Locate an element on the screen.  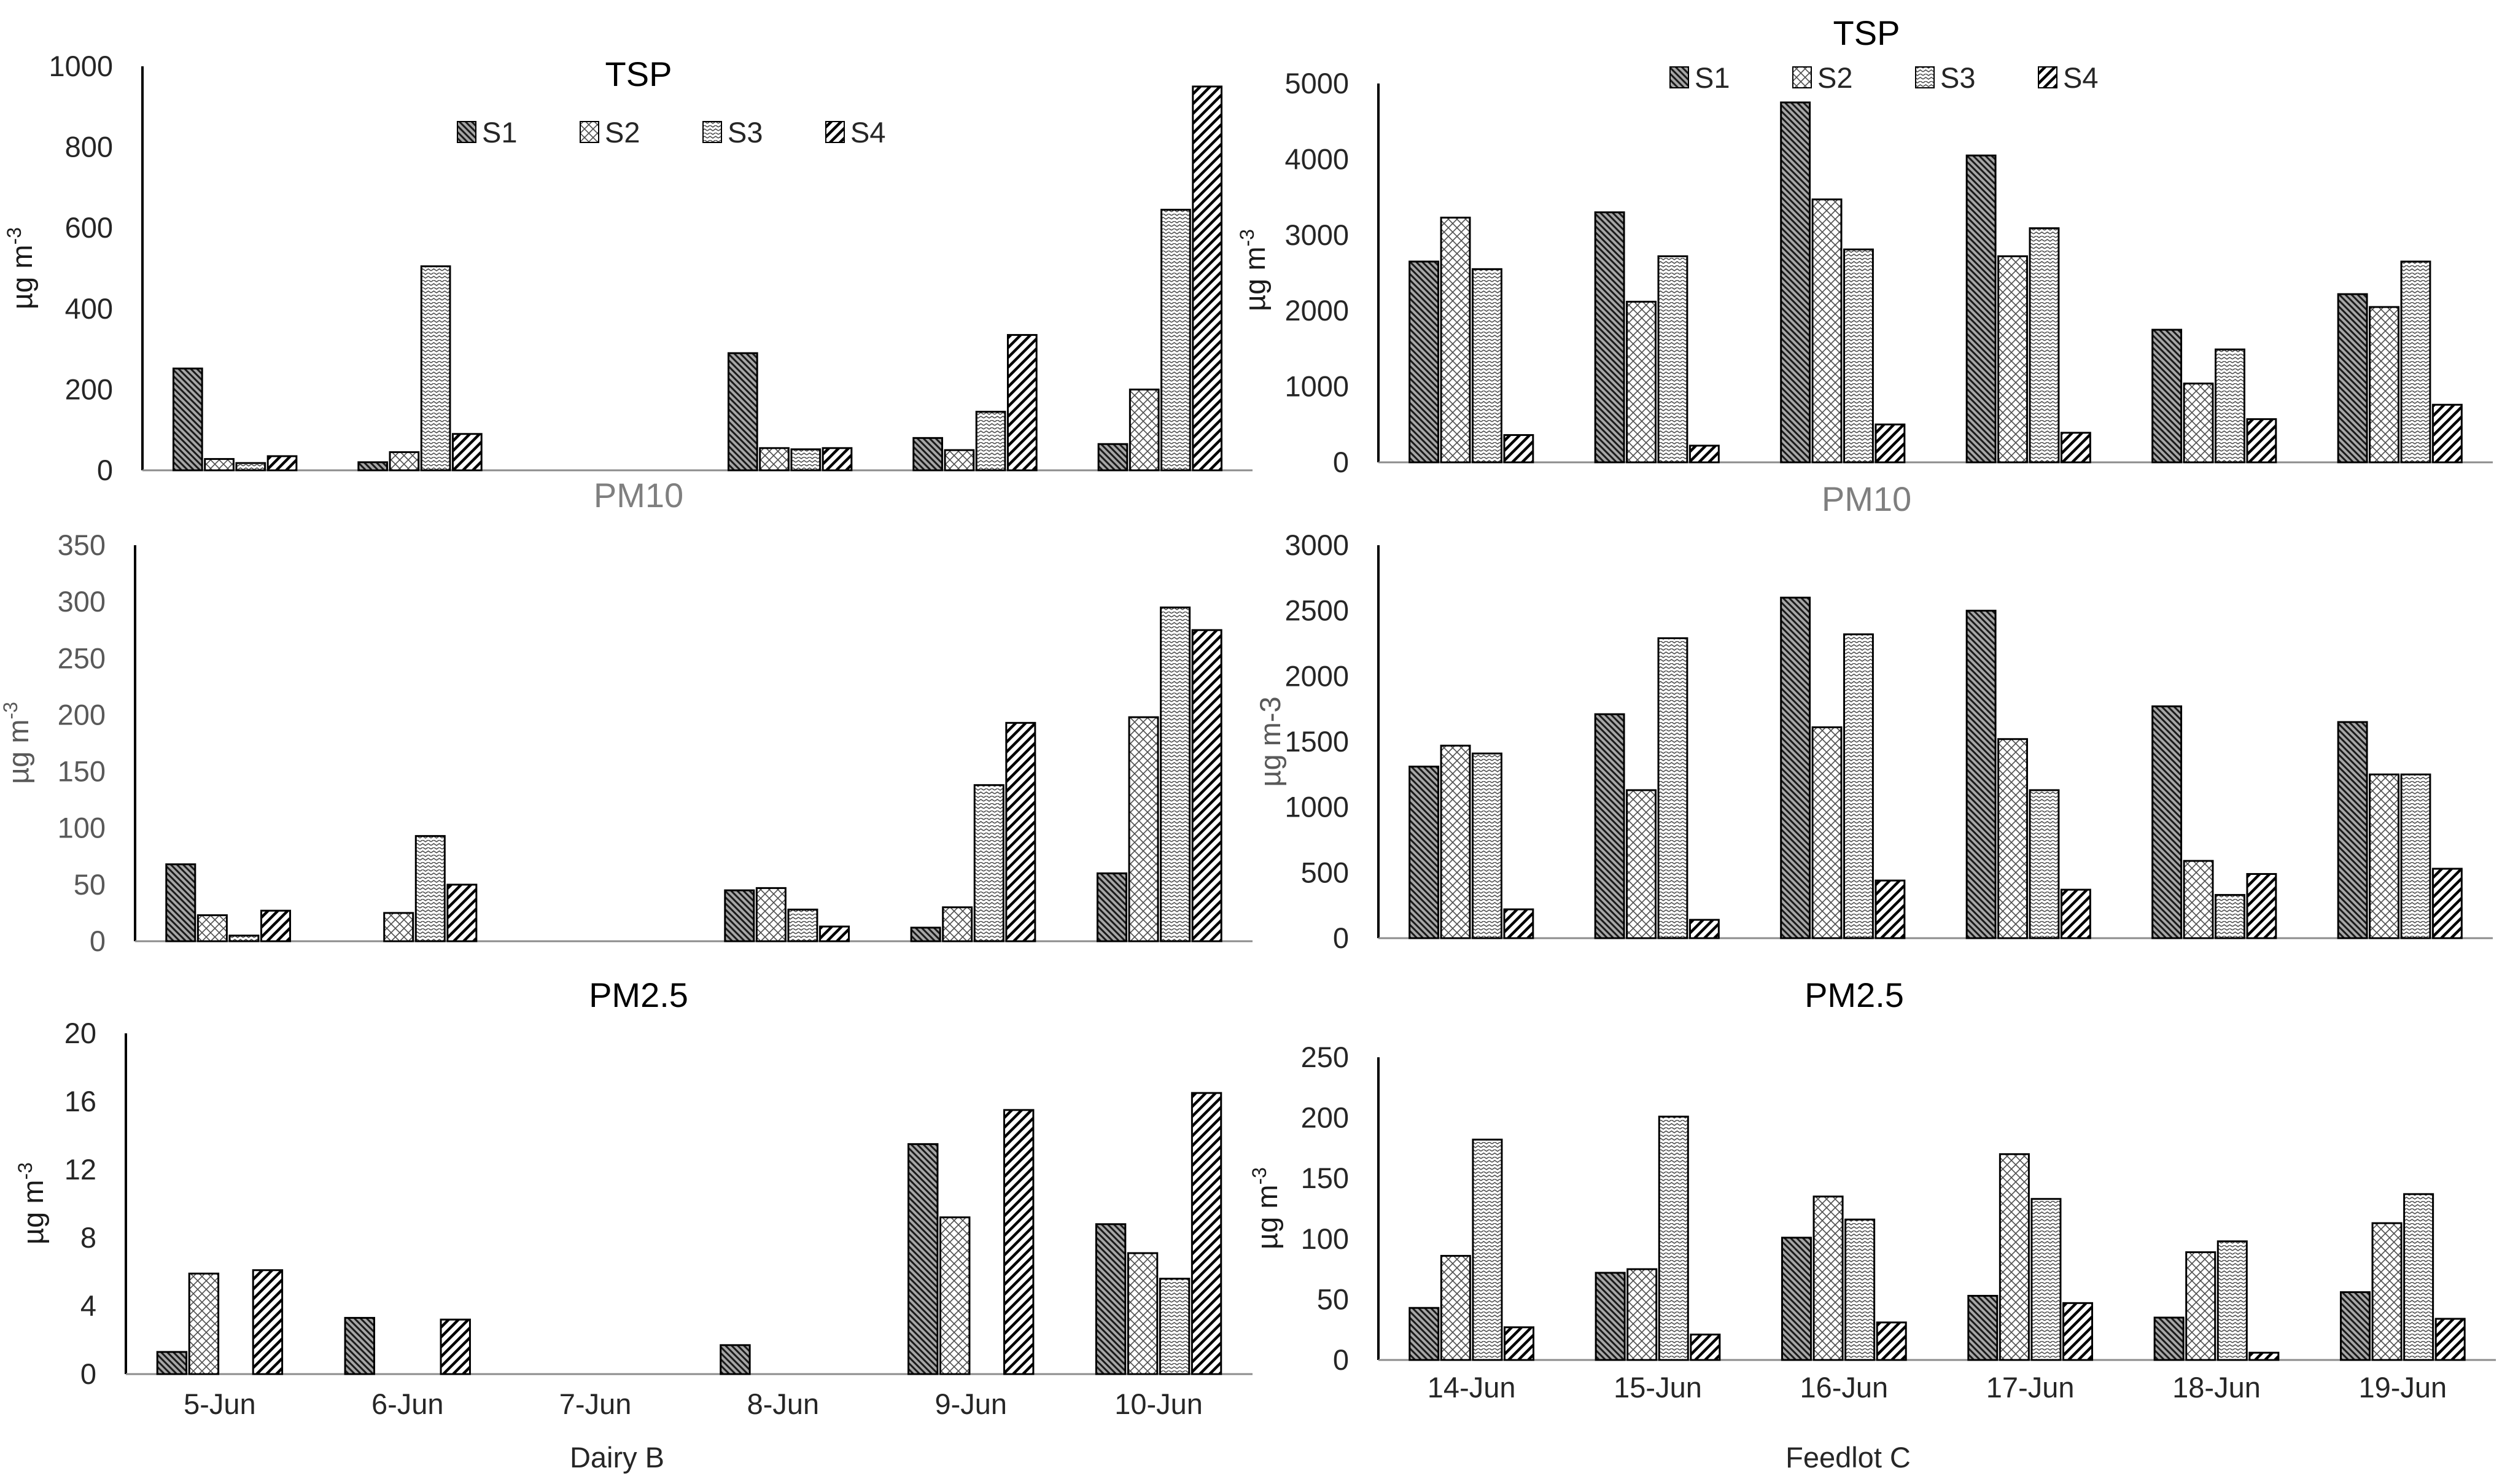
bar-s4-18-jun is located at coordinates (2264, 1356).